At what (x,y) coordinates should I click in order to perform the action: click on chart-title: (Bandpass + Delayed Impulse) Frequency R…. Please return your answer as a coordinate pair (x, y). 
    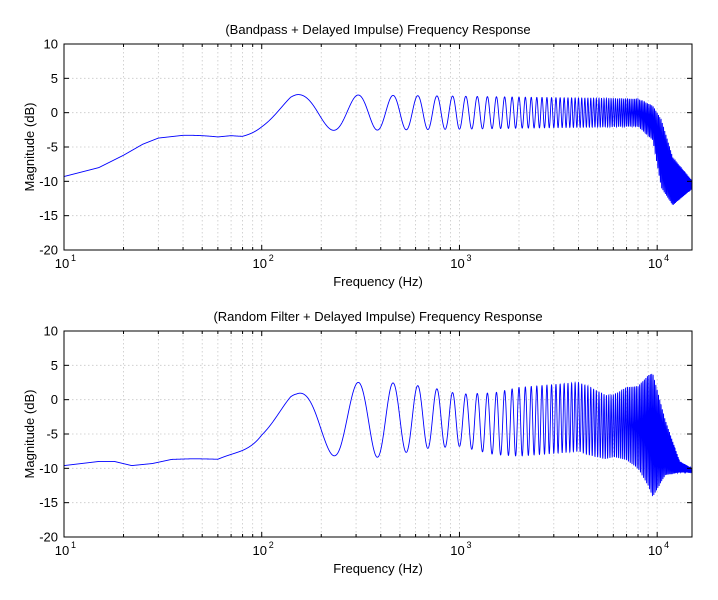
    Looking at the image, I should click on (377, 29).